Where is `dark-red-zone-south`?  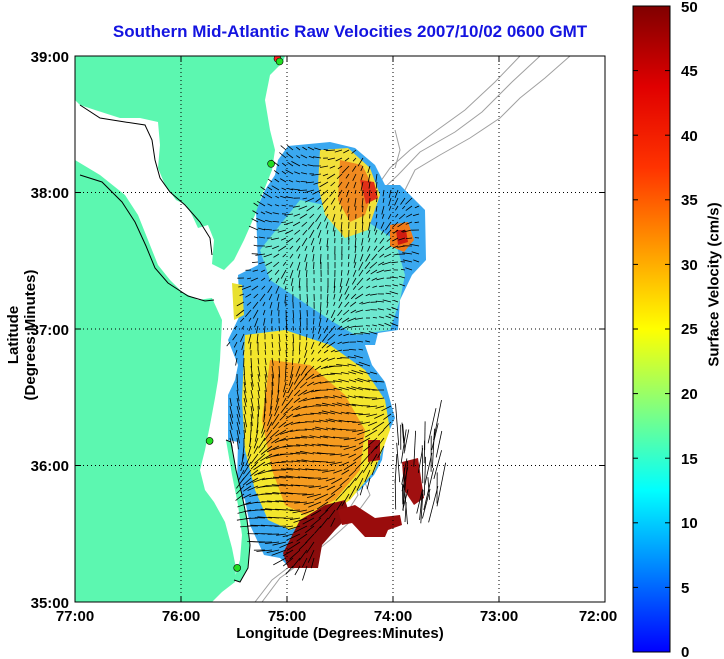 dark-red-zone-south is located at coordinates (316, 534).